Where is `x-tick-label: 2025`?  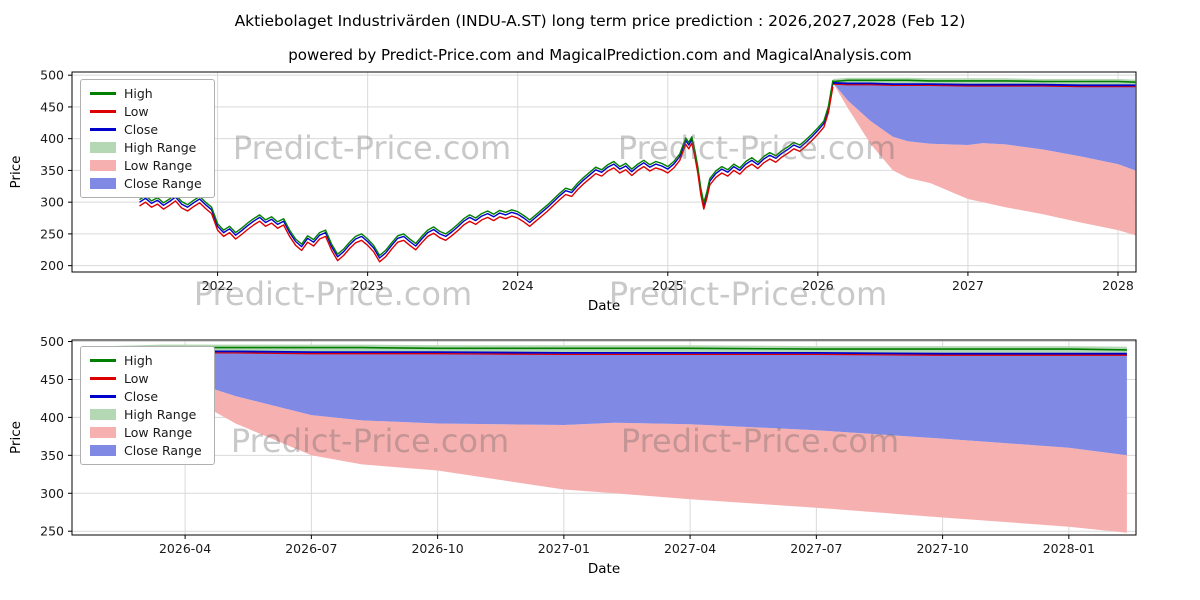
x-tick-label: 2025 is located at coordinates (668, 285).